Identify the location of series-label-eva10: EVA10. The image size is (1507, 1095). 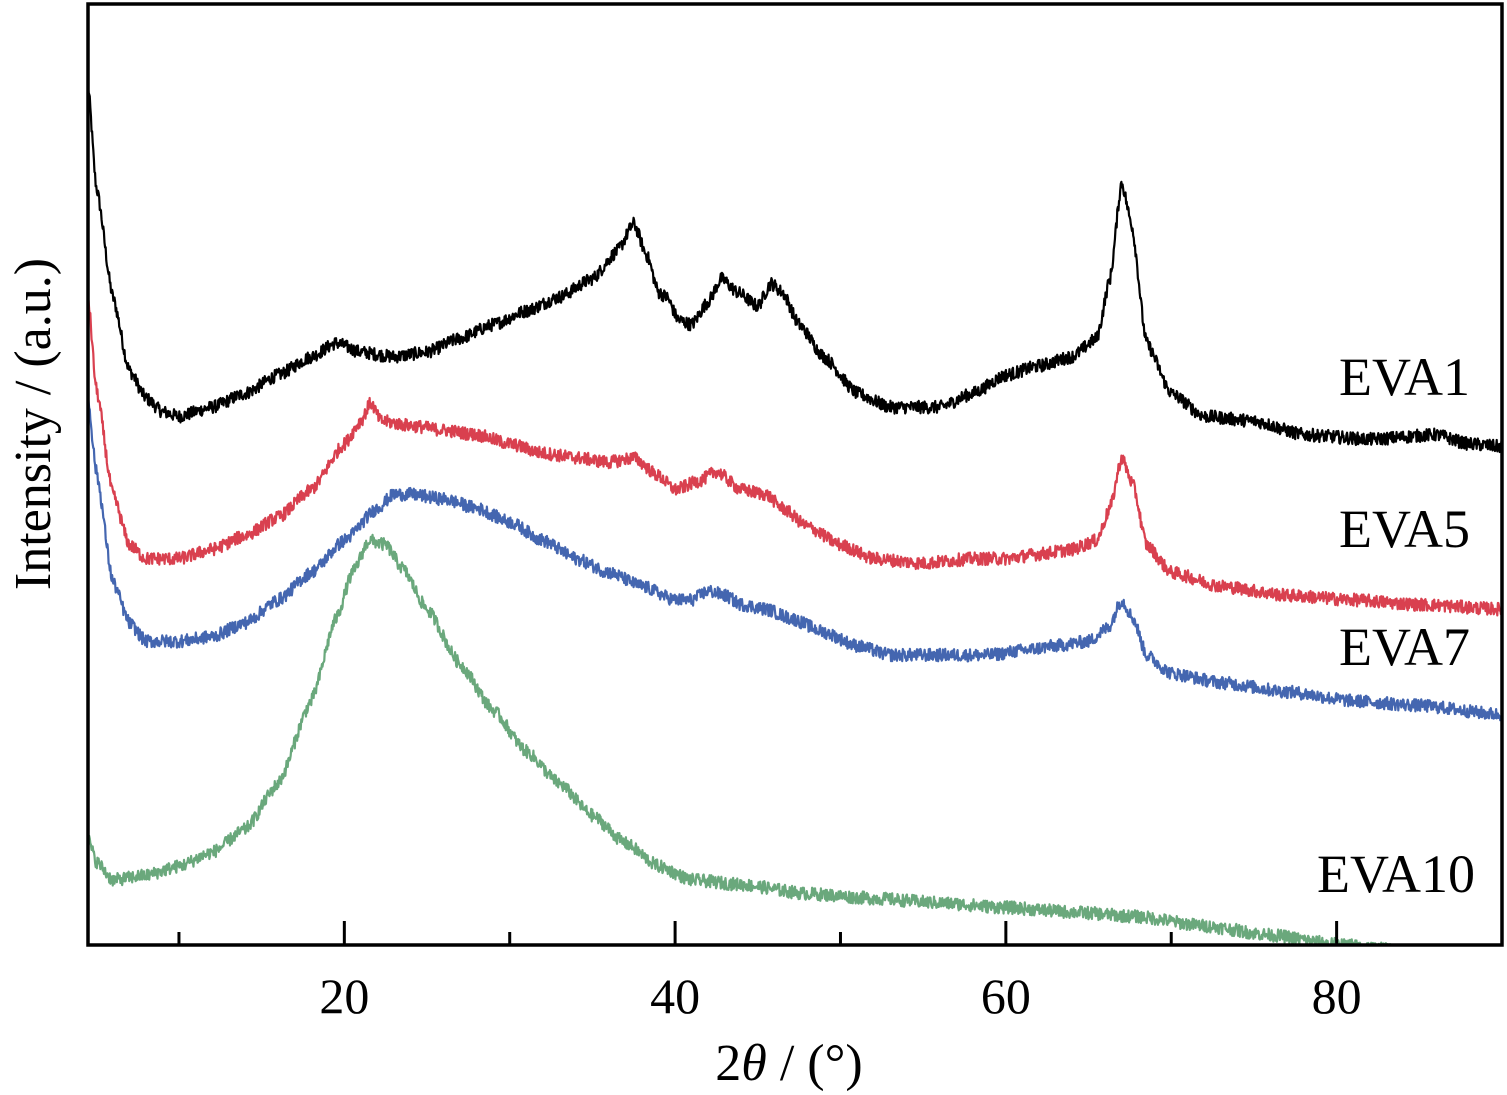
(1396, 874).